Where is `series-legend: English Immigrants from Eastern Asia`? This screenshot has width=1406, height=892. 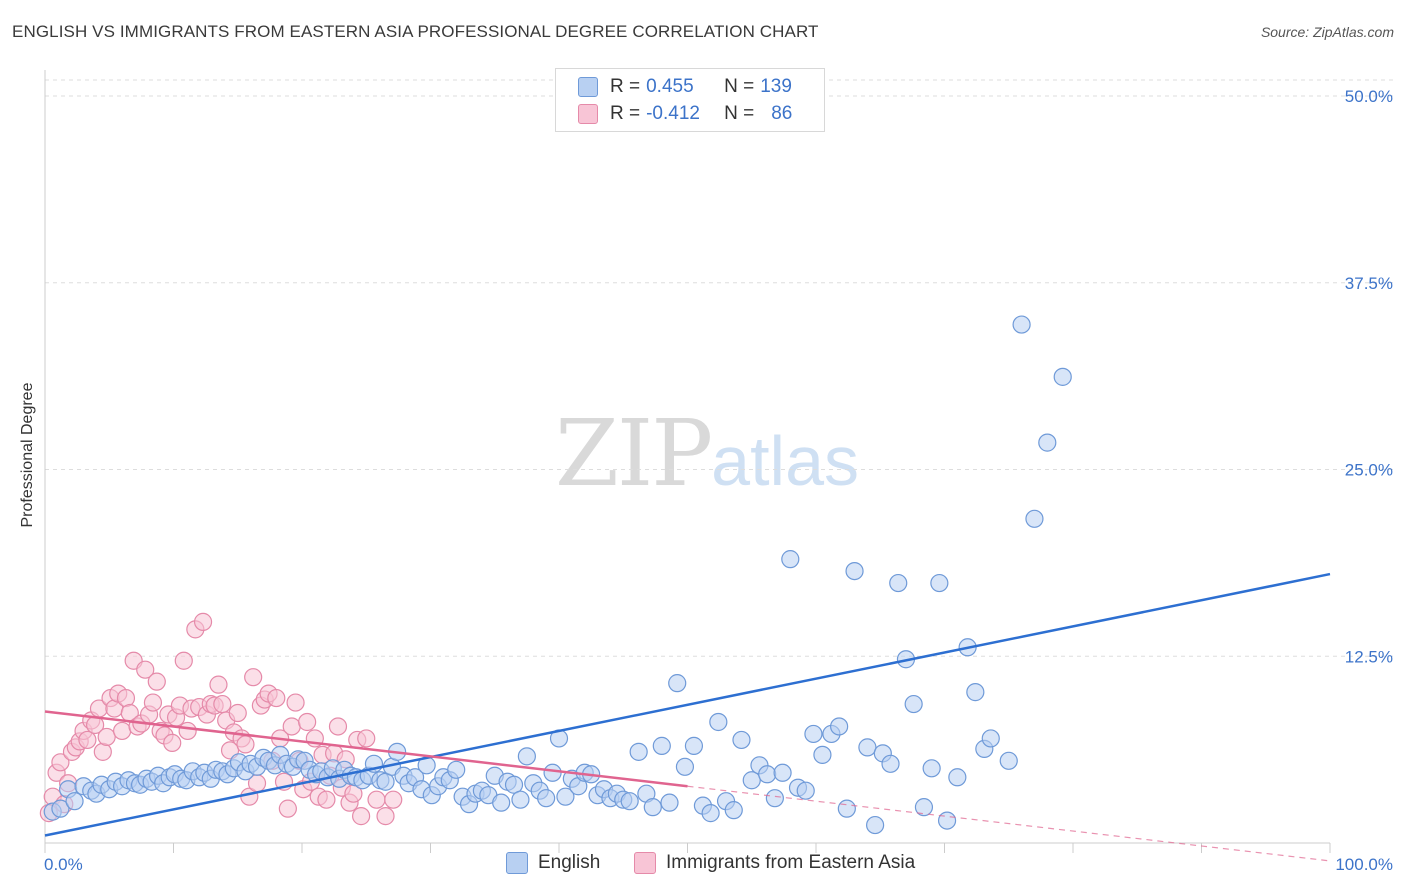 series-legend: English Immigrants from Eastern Asia is located at coordinates (703, 865).